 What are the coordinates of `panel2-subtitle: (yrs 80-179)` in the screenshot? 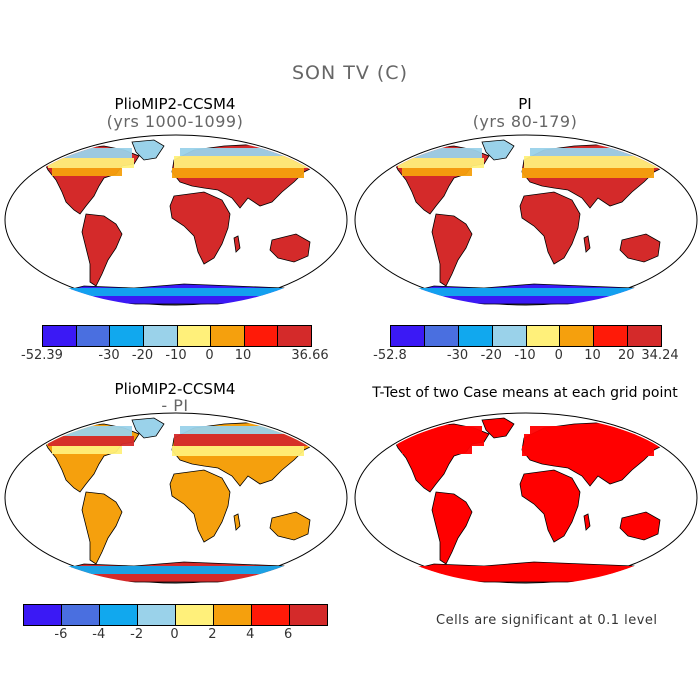 It's located at (525, 121).